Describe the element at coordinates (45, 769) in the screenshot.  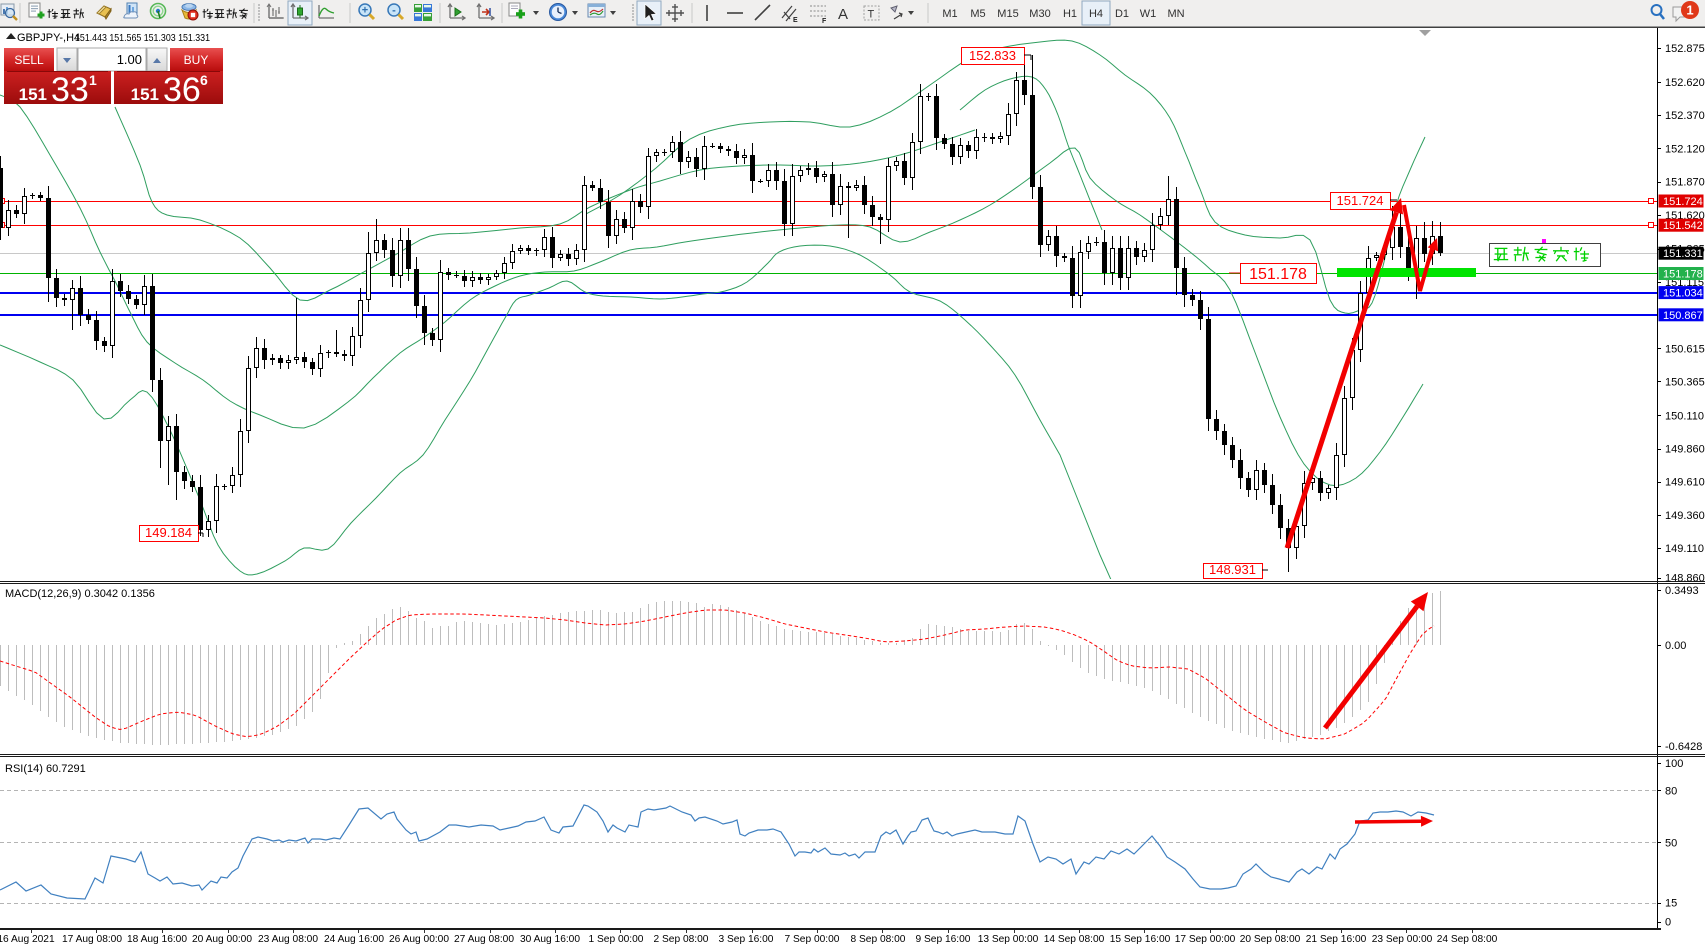
I see `svg-text: RSI(14) 60.7291` at that location.